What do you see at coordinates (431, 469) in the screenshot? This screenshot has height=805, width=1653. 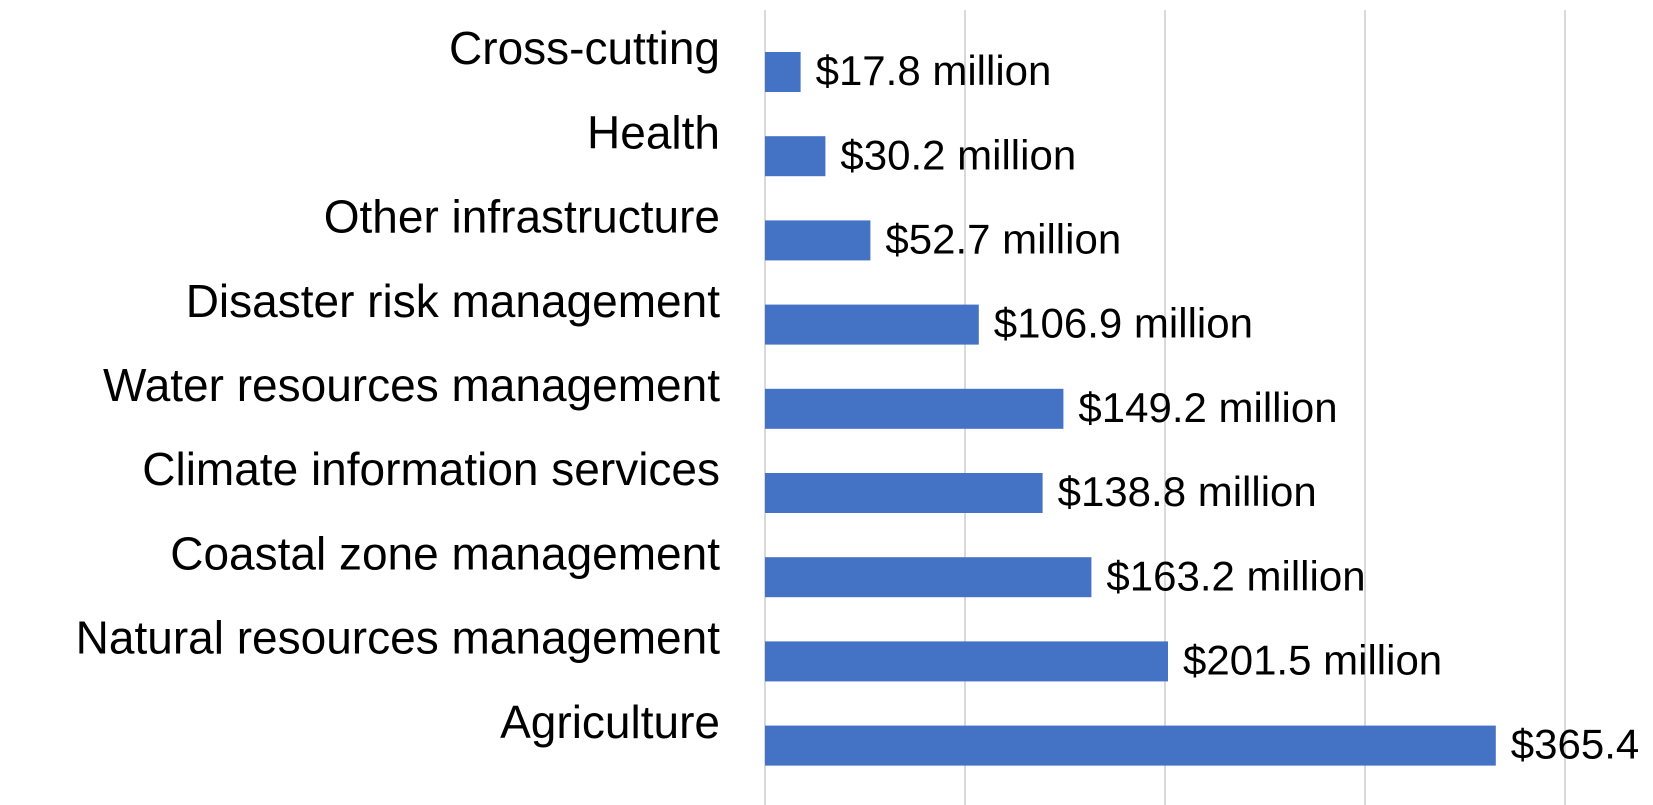 I see `y-tick-label: Climate information services` at bounding box center [431, 469].